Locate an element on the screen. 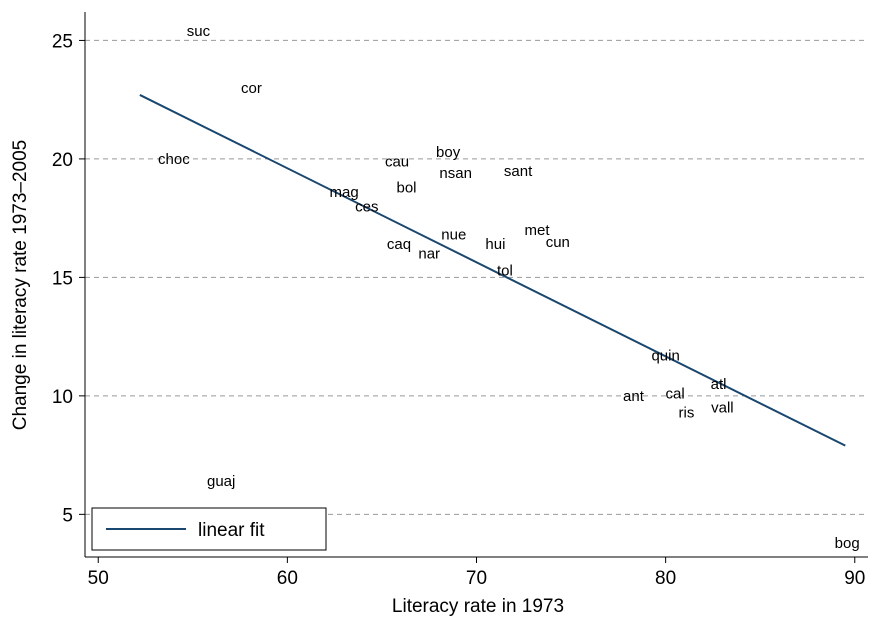 The width and height of the screenshot is (873, 622). point-label-ris: ris is located at coordinates (687, 412).